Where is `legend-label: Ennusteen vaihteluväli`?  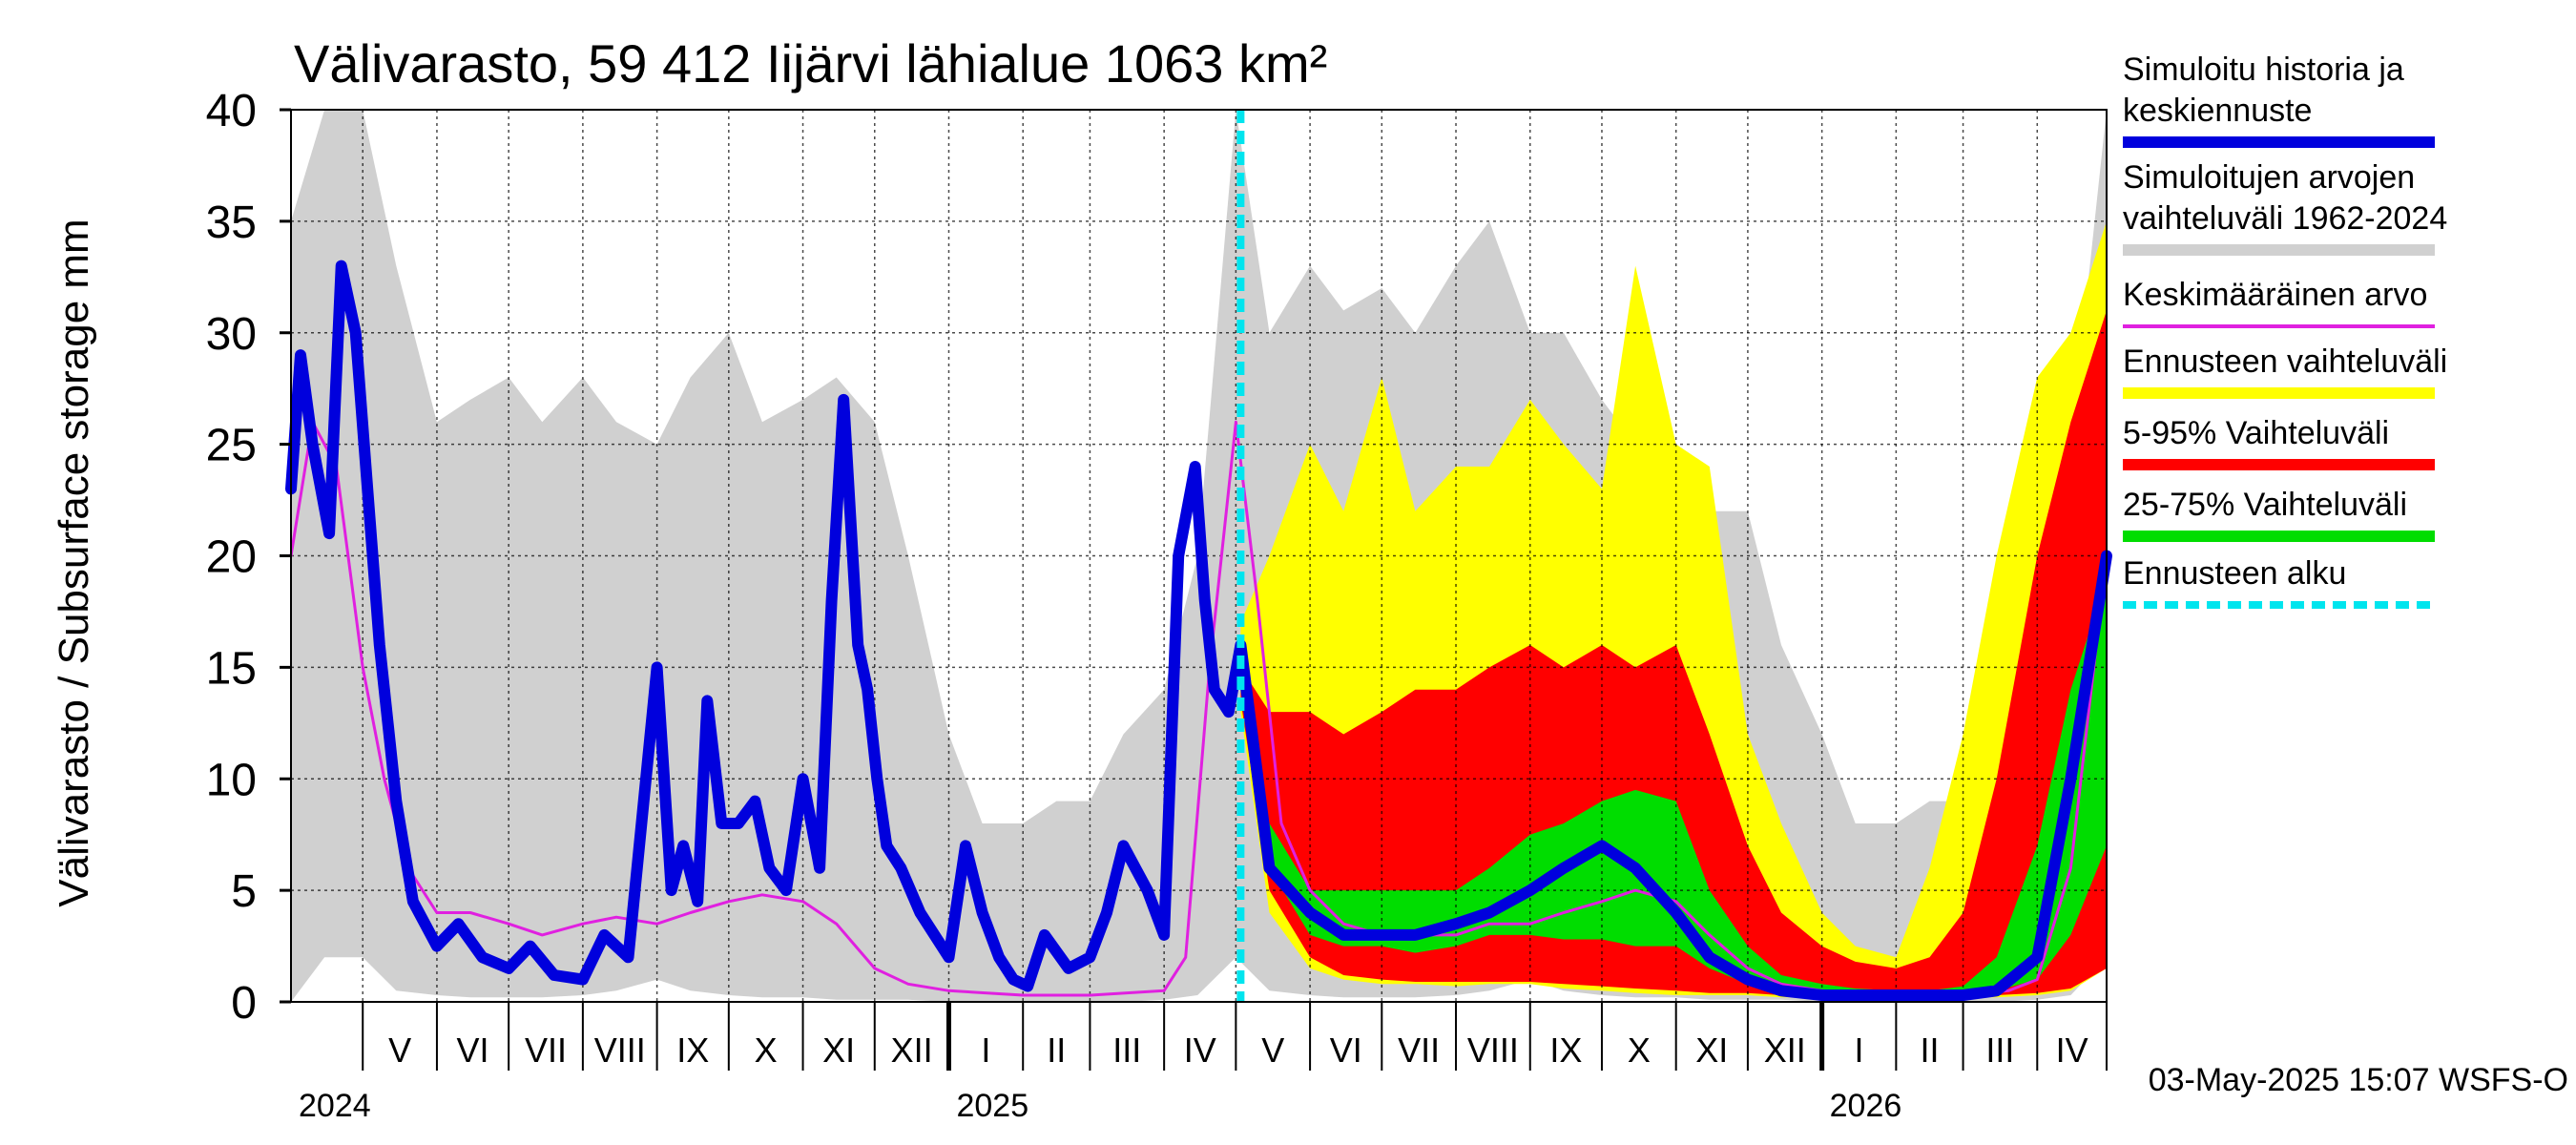
legend-label: Ennusteen vaihteluväli is located at coordinates (2285, 362).